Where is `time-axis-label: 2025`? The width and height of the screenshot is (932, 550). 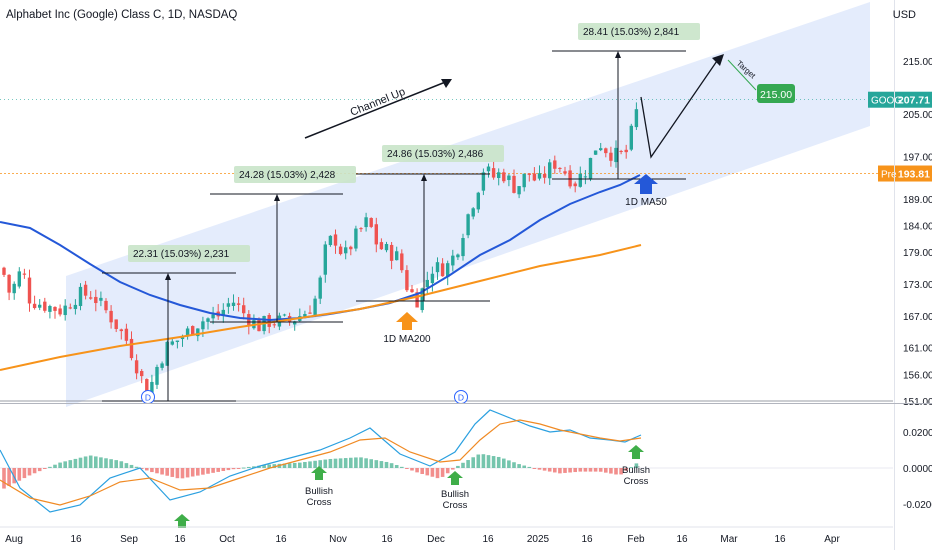 time-axis-label: 2025 is located at coordinates (538, 539).